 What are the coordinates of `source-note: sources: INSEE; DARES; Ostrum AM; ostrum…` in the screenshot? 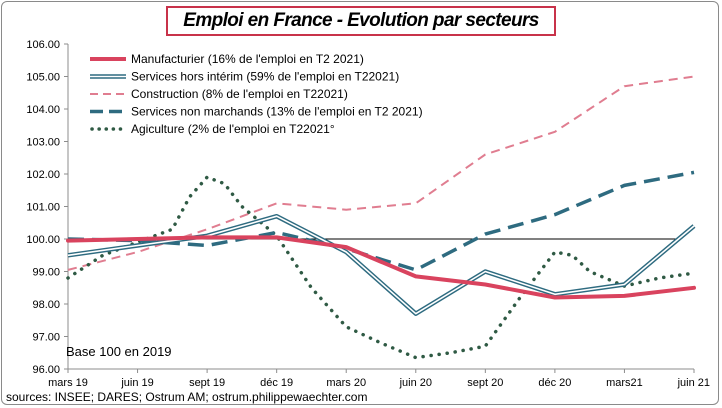 It's located at (187, 397).